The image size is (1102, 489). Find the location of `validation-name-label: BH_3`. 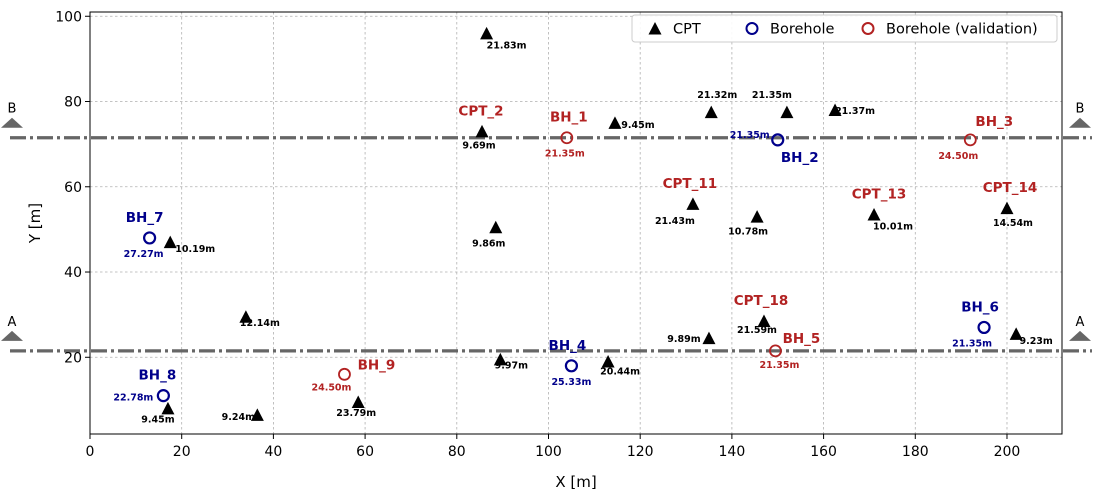

validation-name-label: BH_3 is located at coordinates (994, 122).